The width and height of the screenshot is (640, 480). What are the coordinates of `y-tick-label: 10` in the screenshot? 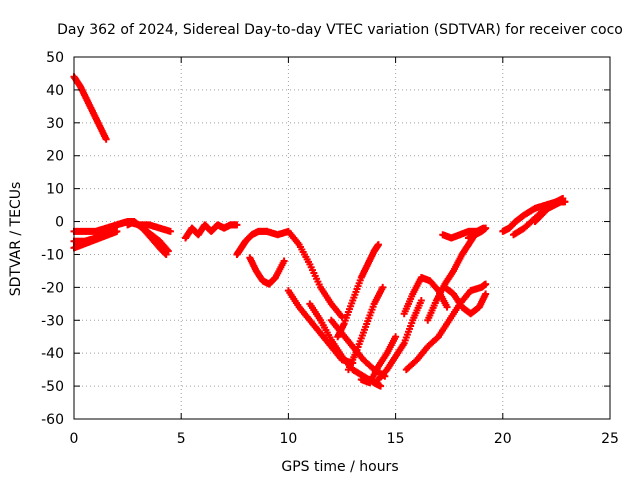 It's located at (55, 190).